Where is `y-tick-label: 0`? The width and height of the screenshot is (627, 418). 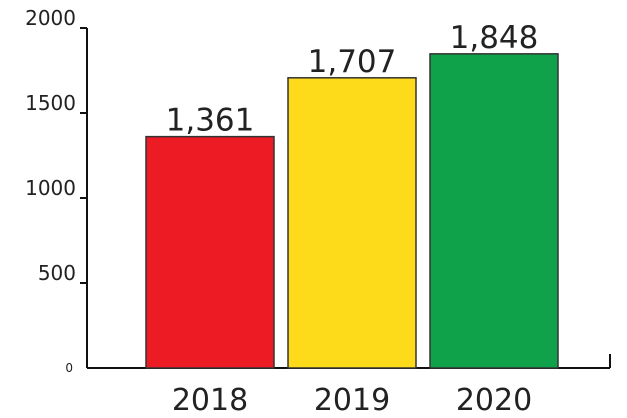
y-tick-label: 0 is located at coordinates (69, 368).